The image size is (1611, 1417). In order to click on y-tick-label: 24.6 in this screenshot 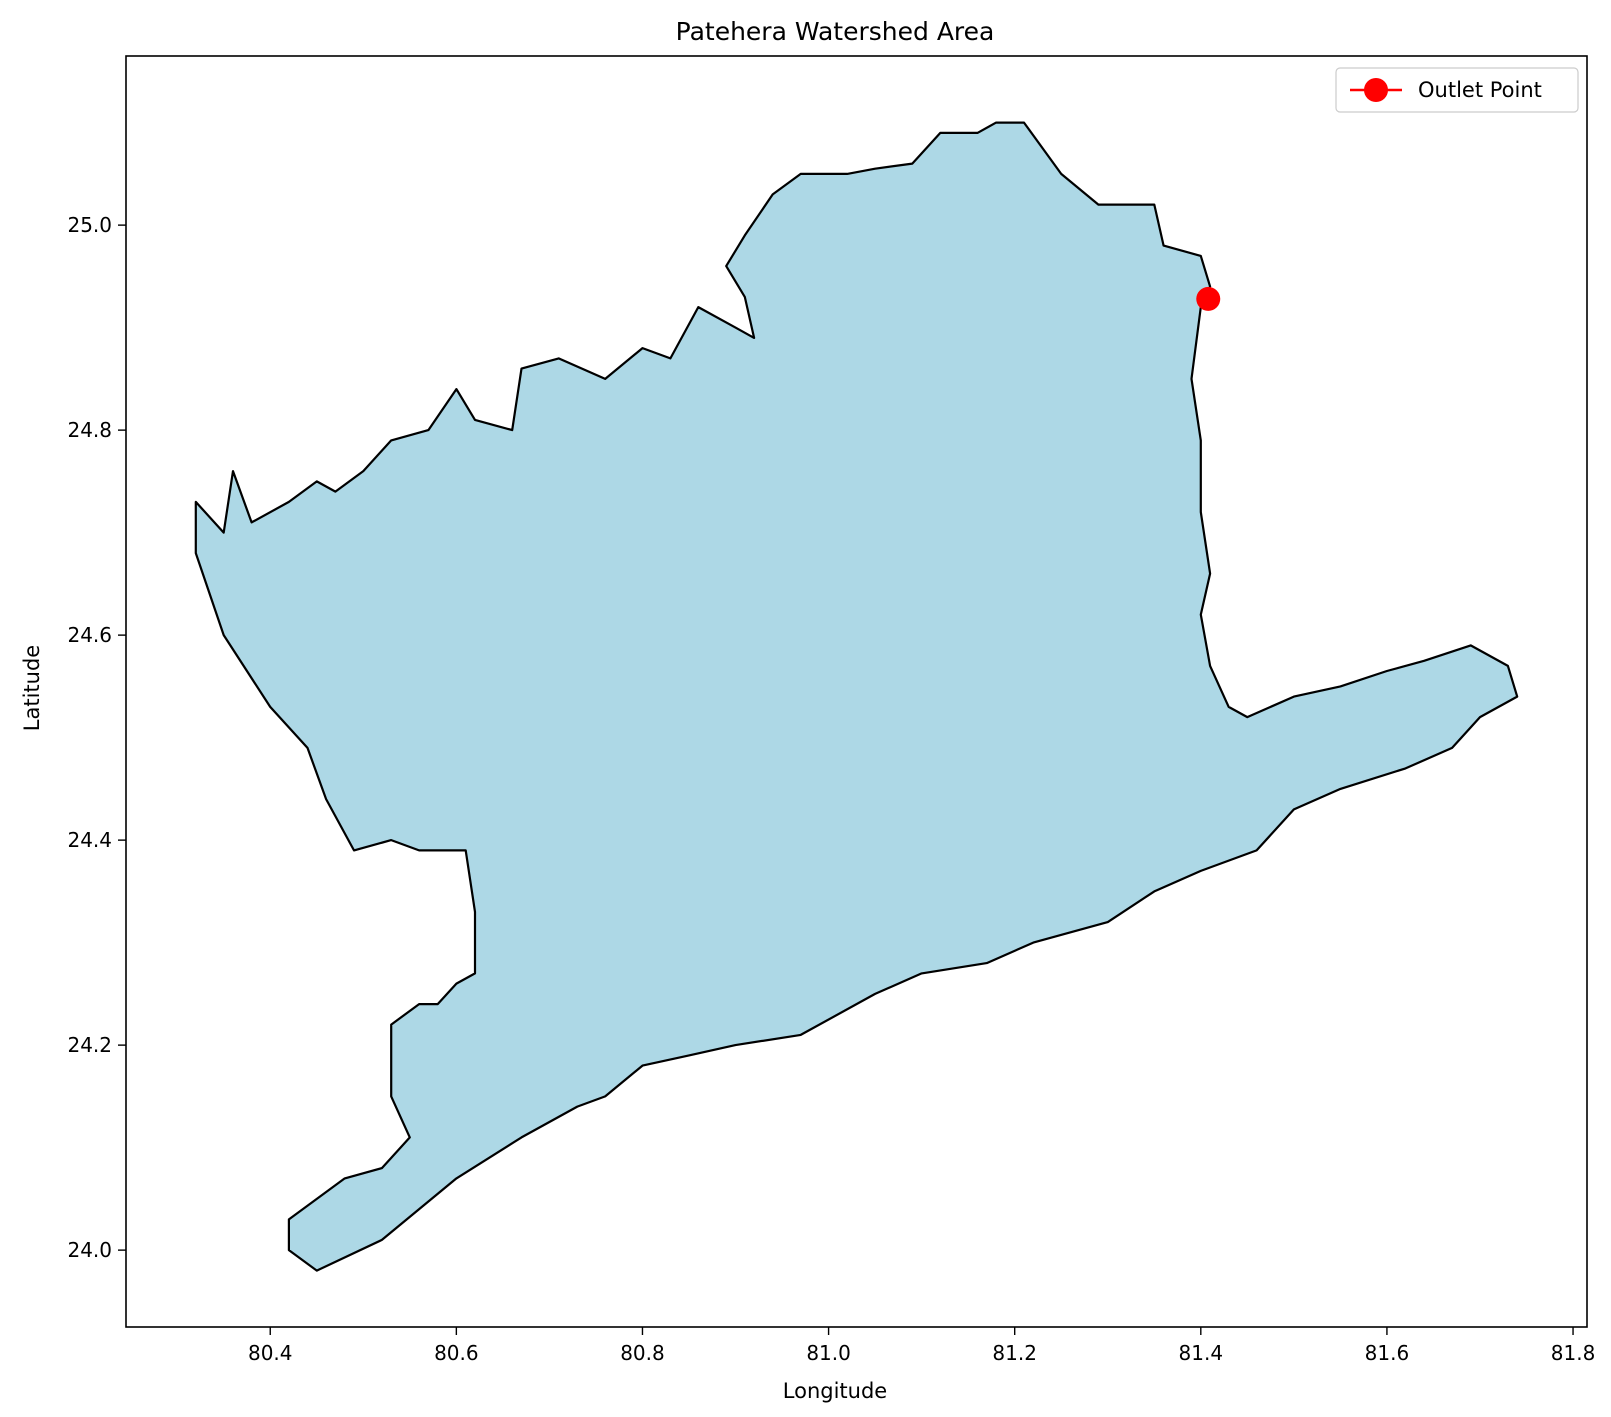, I will do `click(89, 635)`.